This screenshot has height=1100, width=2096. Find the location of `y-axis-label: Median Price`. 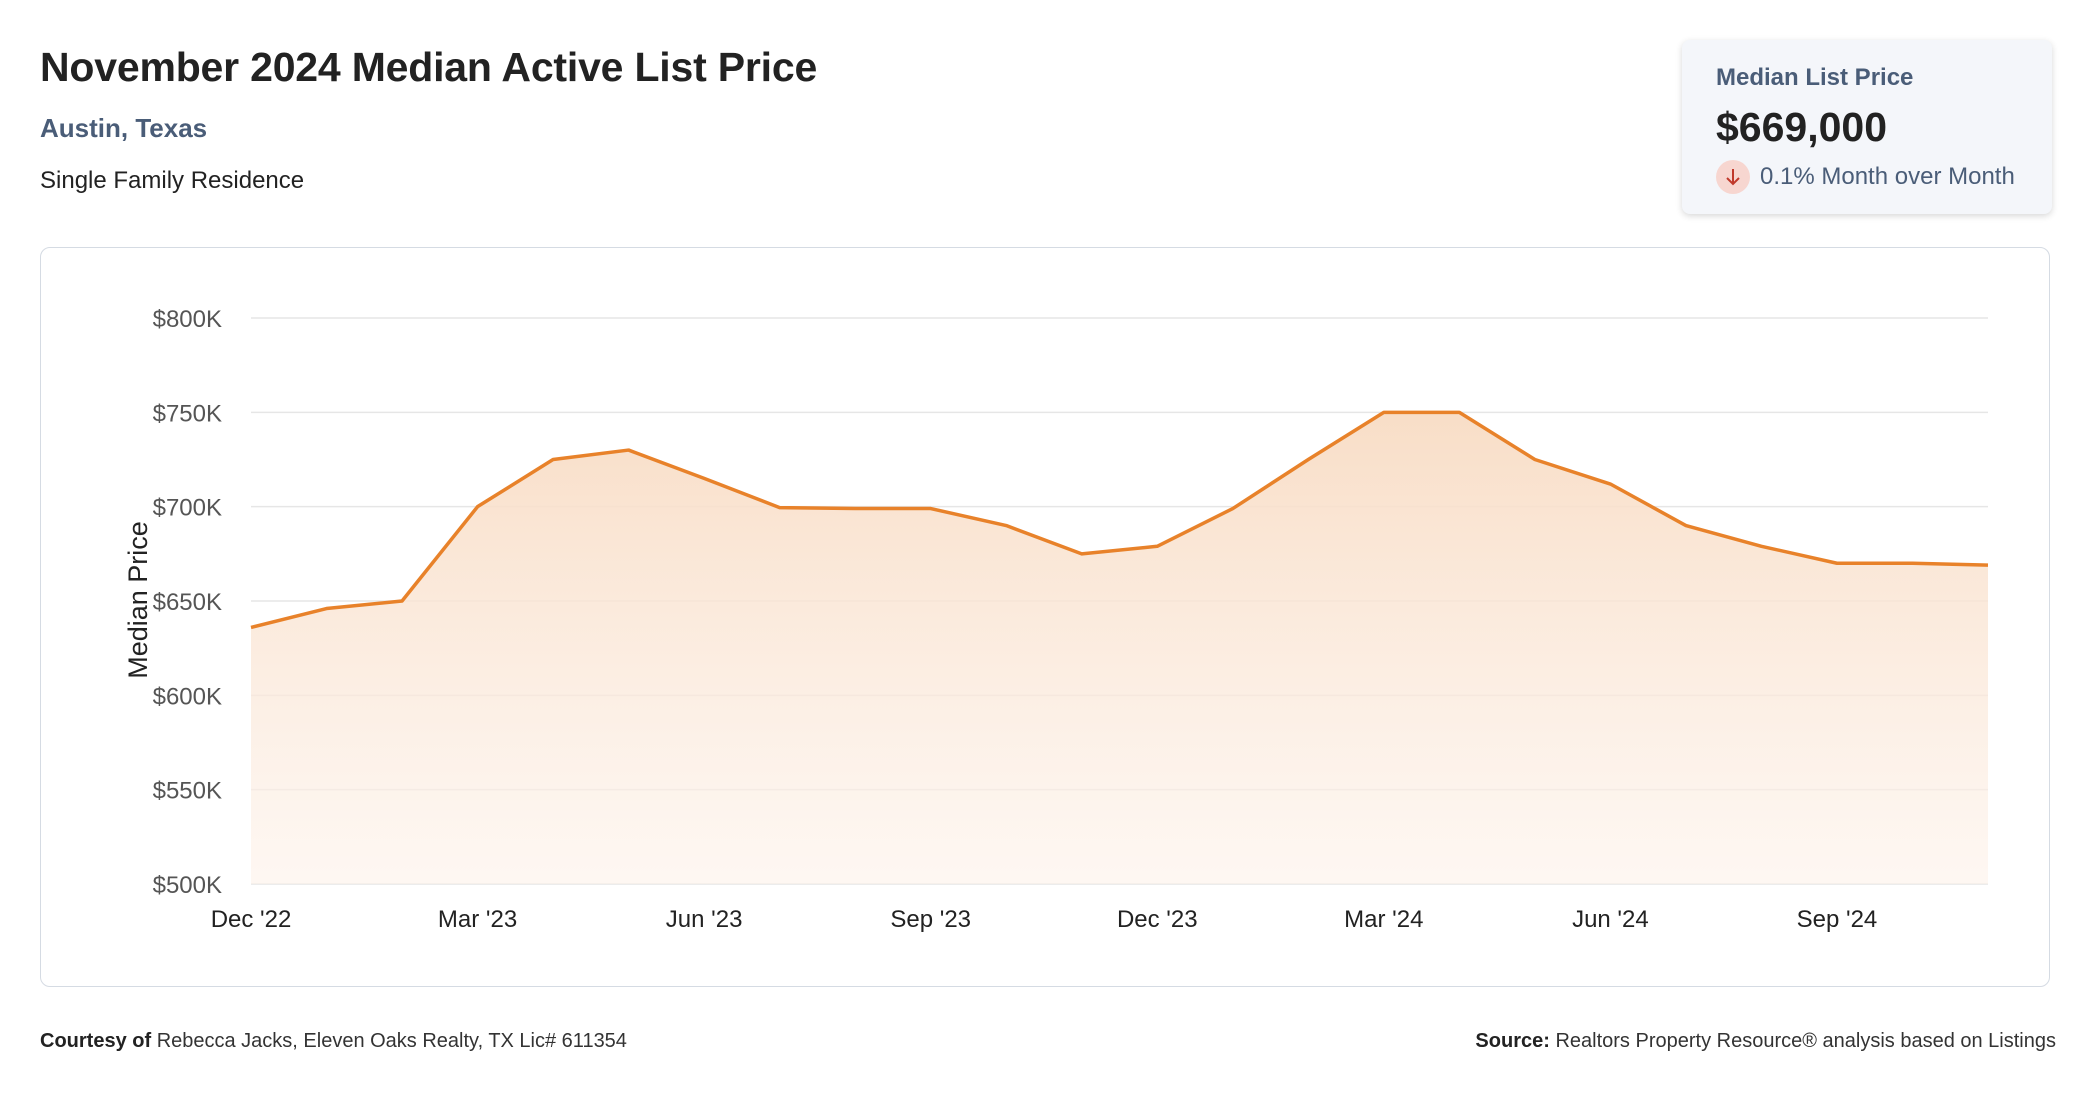

y-axis-label: Median Price is located at coordinates (138, 600).